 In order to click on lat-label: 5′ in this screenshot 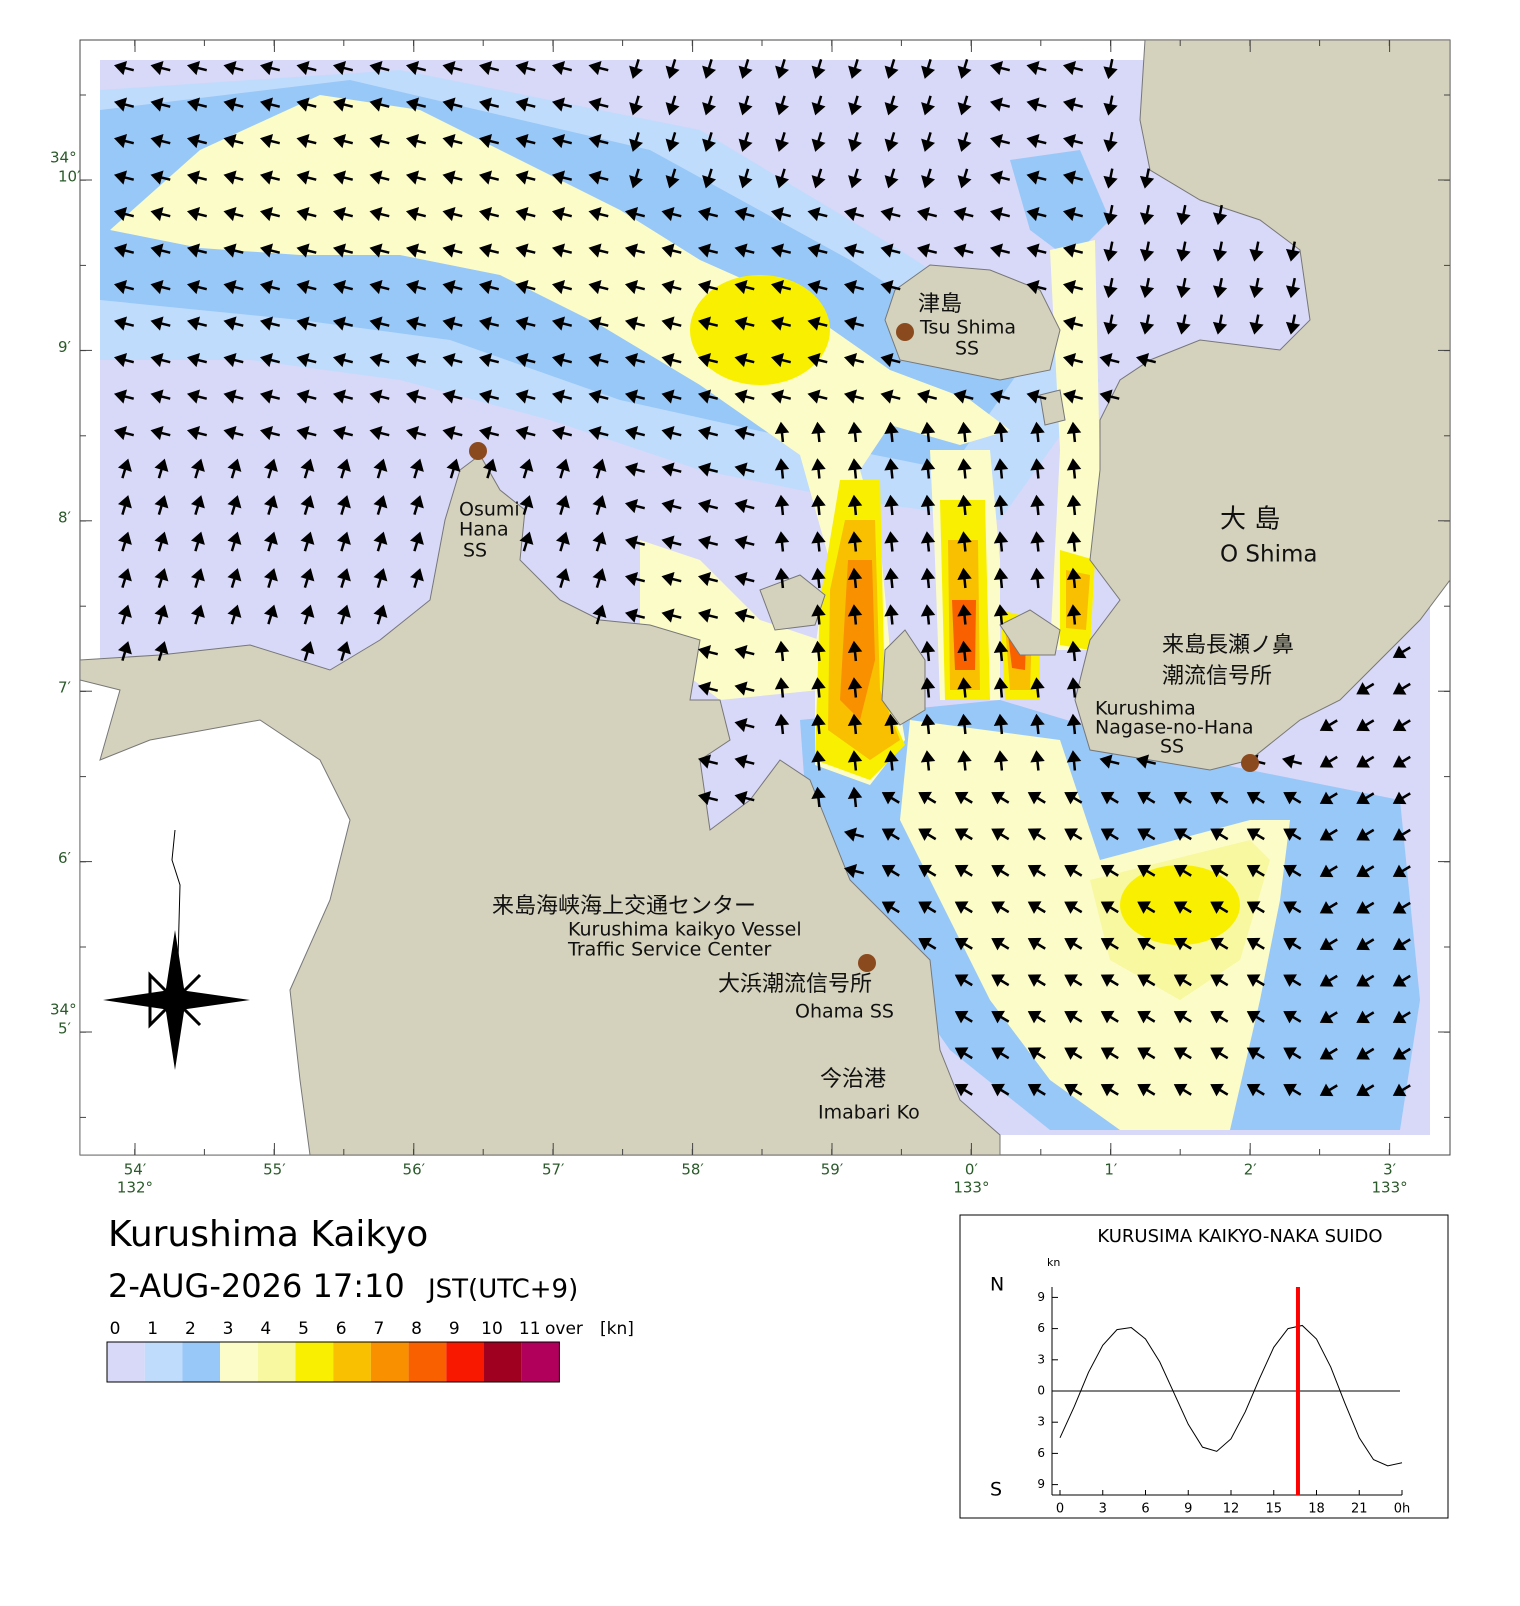, I will do `click(65, 1029)`.